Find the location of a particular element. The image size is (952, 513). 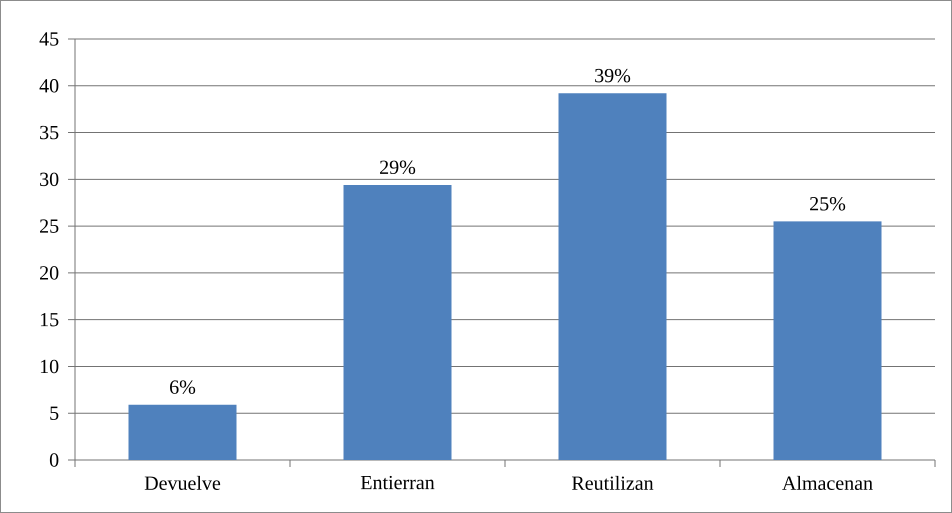

y-tick-label: 30 is located at coordinates (49, 179).